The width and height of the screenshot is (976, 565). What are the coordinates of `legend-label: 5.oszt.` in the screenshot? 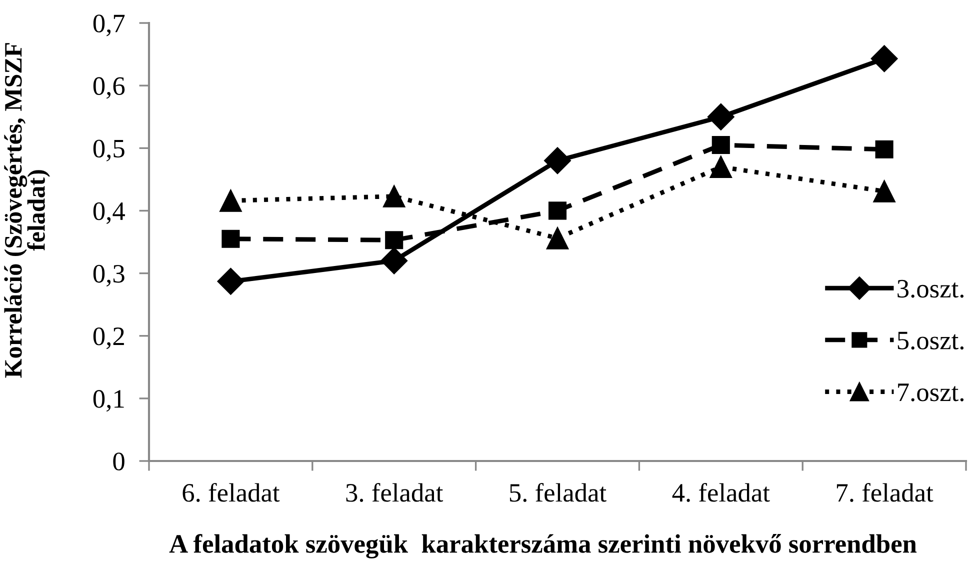 It's located at (931, 341).